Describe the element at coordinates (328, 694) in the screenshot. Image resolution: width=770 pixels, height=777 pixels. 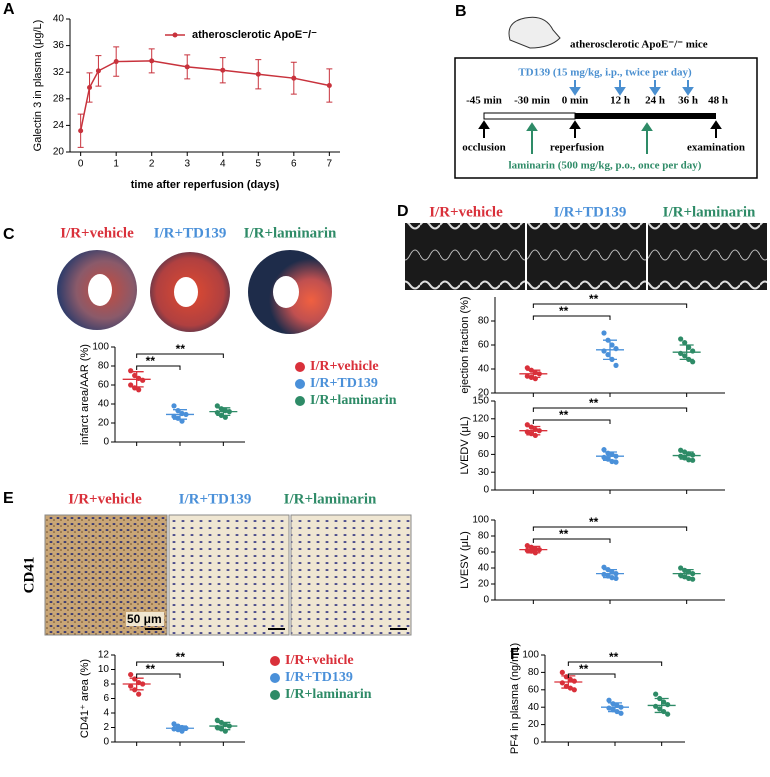
I see `legend-label: I/R+laminarin` at that location.